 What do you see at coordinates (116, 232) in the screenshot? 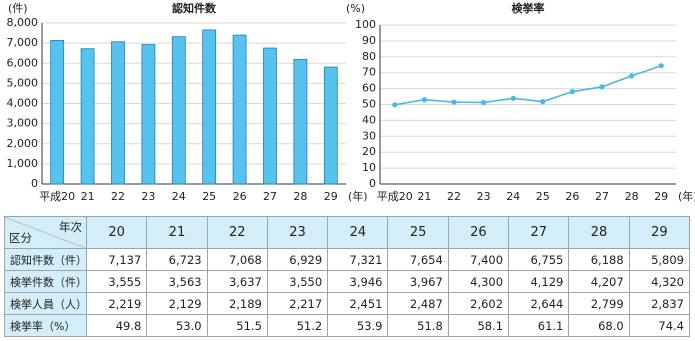
I see `column-header: 20` at bounding box center [116, 232].